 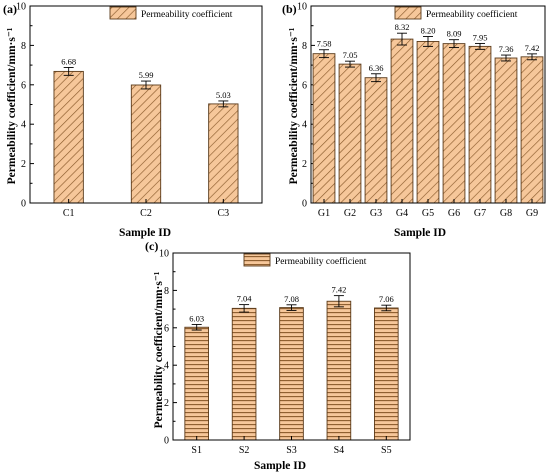 I want to click on panel-a-x-tick-label: C1, so click(x=69, y=213).